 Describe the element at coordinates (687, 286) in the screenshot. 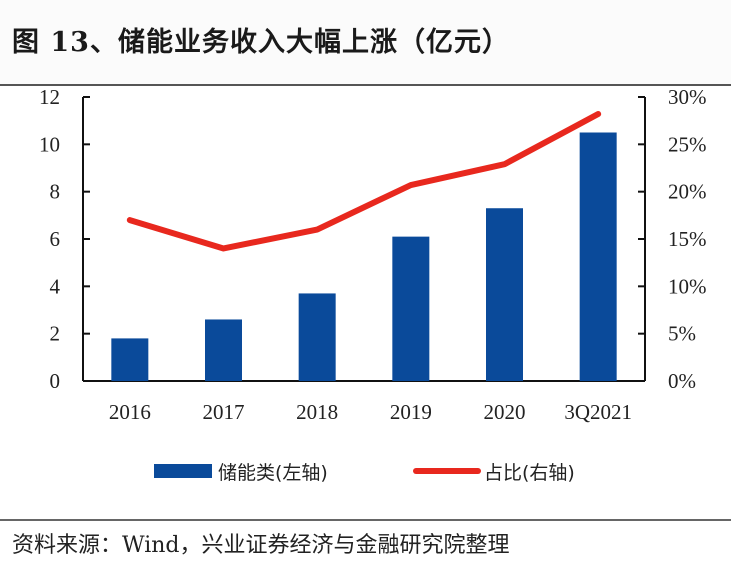

I see `right-tick-label: 10%` at that location.